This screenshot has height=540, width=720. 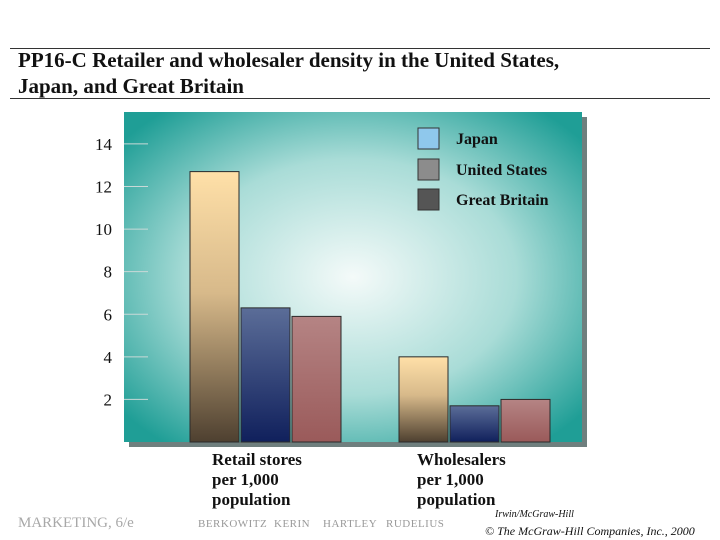 What do you see at coordinates (104, 144) in the screenshot?
I see `y-tick-label: 14` at bounding box center [104, 144].